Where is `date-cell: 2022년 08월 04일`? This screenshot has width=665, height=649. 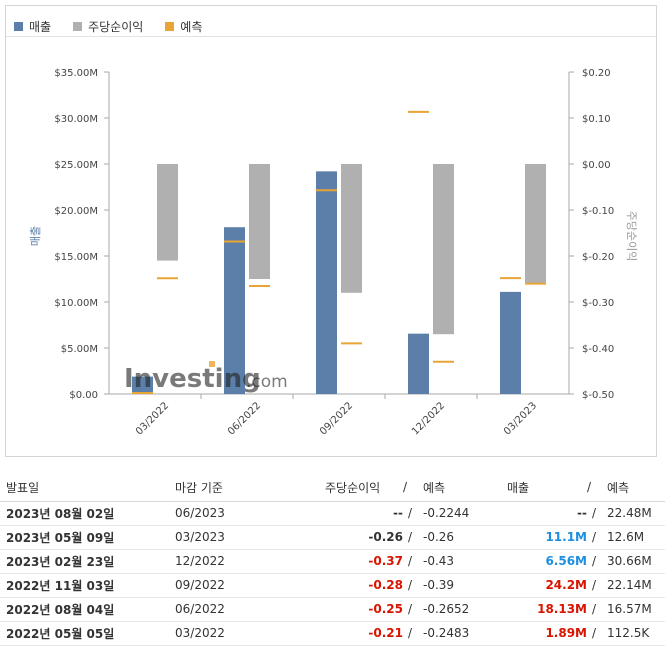 date-cell: 2022년 08월 04일 is located at coordinates (87, 609).